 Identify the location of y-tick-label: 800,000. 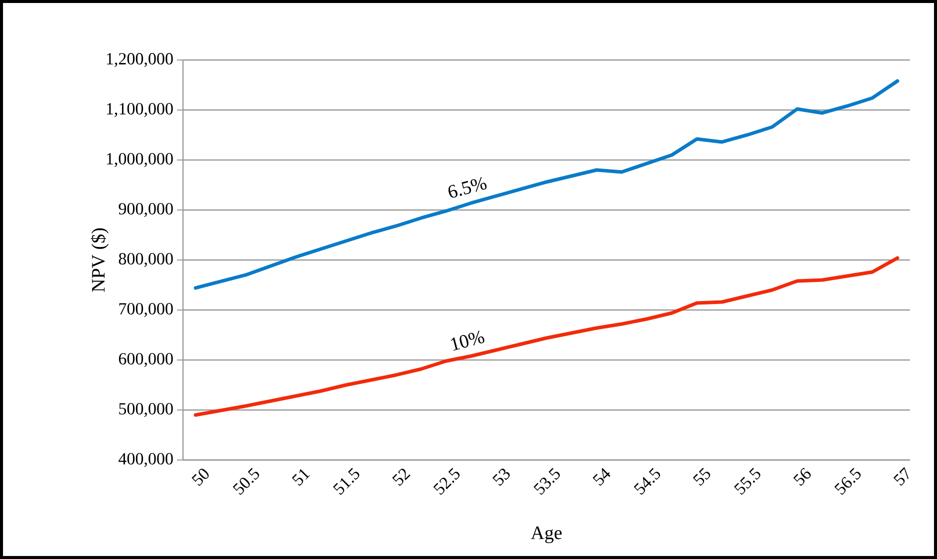
(145, 260).